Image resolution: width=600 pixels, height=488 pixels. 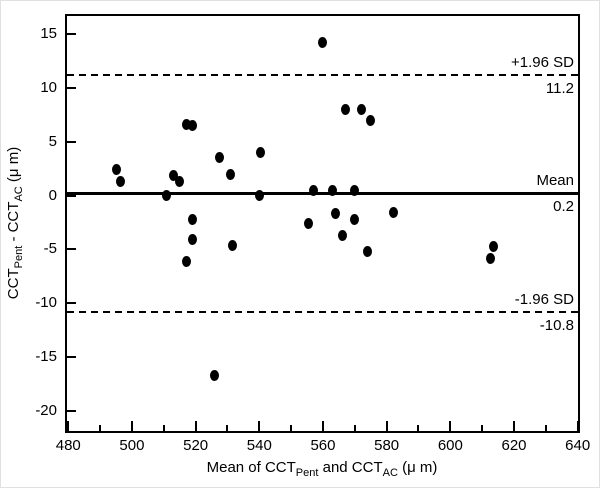 I want to click on y-axis-tick-labels: 15 10 5 0 -5 -10 -15 -20, so click(x=29, y=223).